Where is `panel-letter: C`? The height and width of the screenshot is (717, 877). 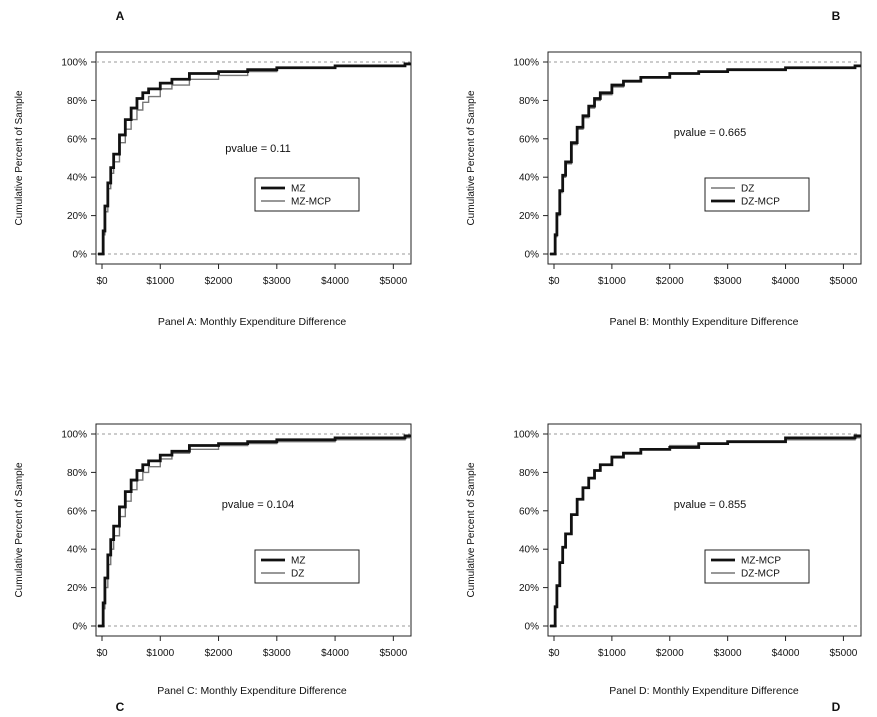 panel-letter: C is located at coordinates (120, 707).